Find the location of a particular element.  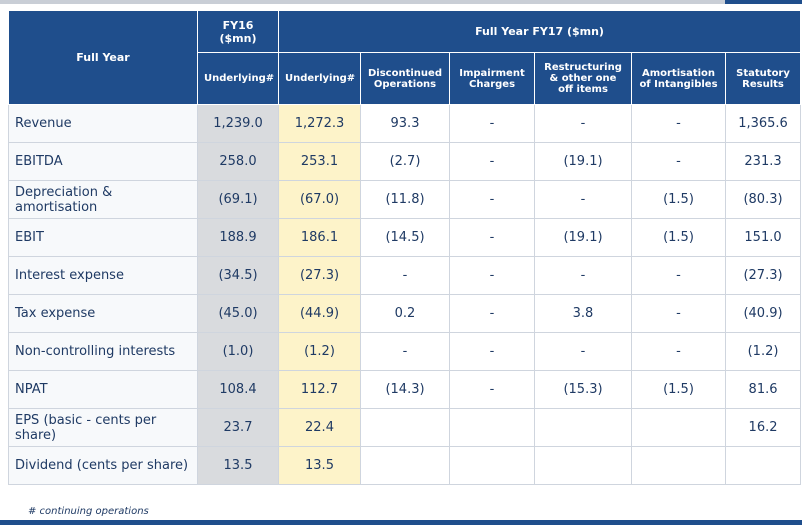

table-cell: 258.0 is located at coordinates (238, 161).